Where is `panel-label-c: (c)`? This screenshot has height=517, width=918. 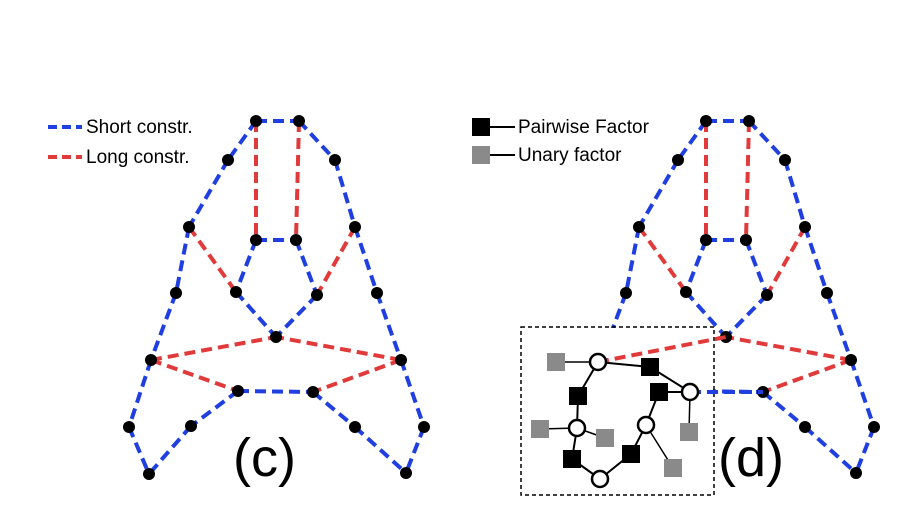 panel-label-c: (c) is located at coordinates (264, 458).